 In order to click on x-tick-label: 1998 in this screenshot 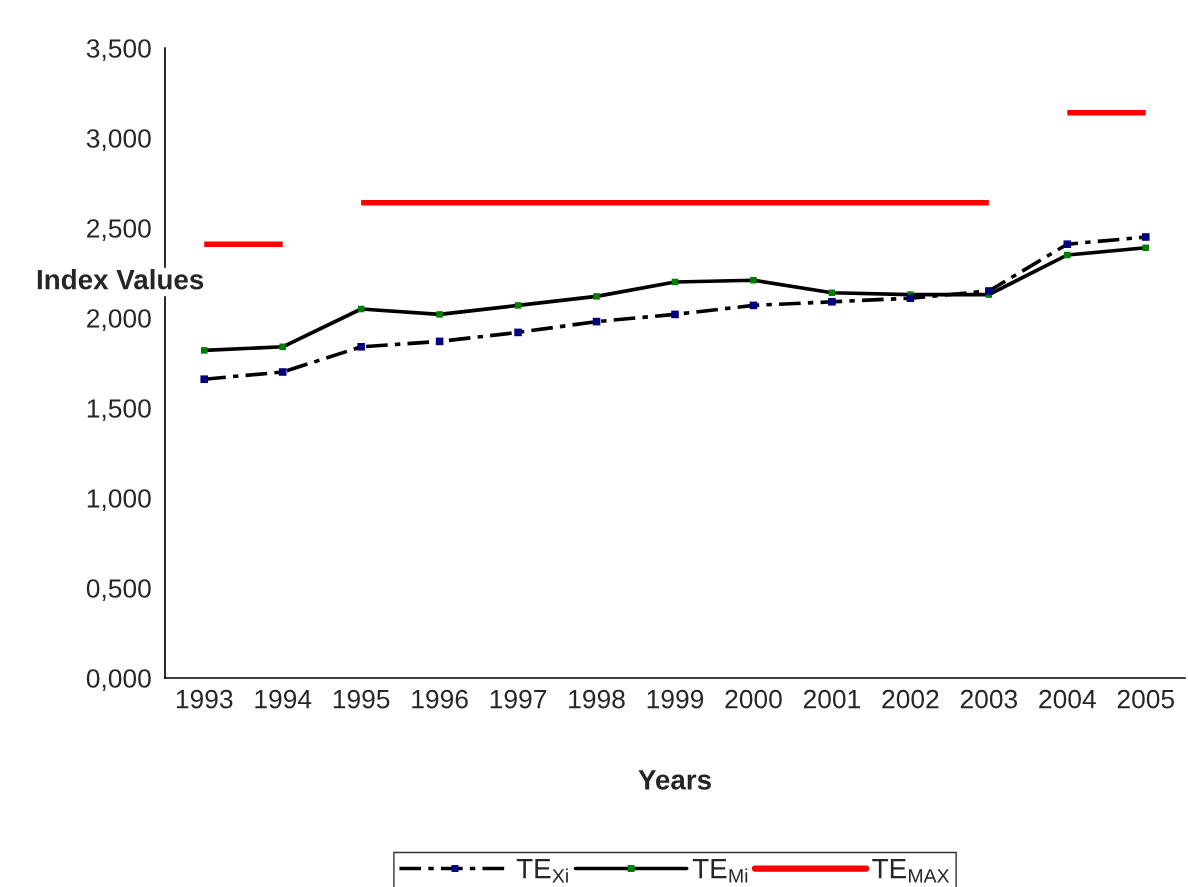, I will do `click(597, 699)`.